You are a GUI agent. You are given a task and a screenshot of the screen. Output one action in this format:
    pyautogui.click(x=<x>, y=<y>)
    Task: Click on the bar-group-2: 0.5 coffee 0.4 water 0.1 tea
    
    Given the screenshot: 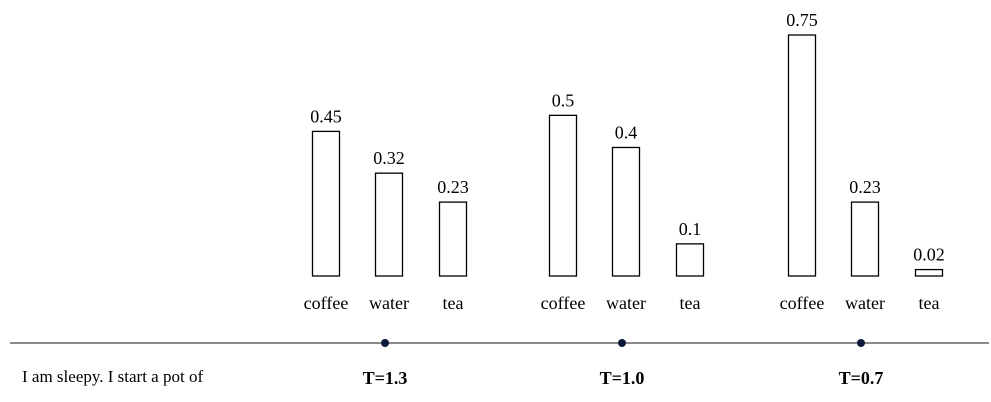 What is the action you would take?
    pyautogui.click(x=623, y=201)
    